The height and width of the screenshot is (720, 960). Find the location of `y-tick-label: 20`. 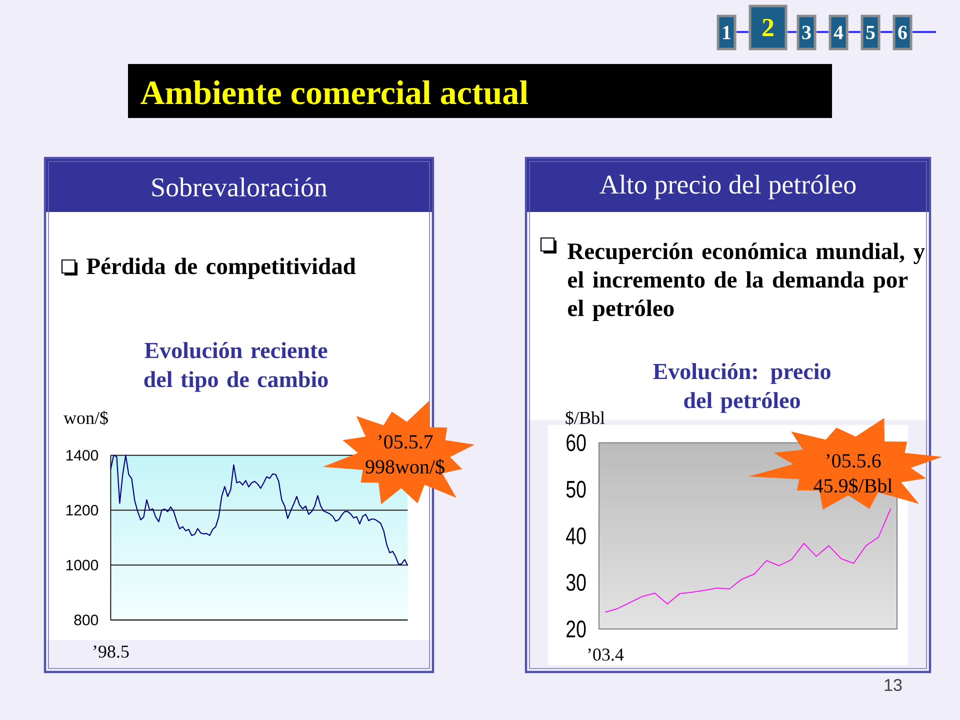

y-tick-label: 20 is located at coordinates (576, 629).